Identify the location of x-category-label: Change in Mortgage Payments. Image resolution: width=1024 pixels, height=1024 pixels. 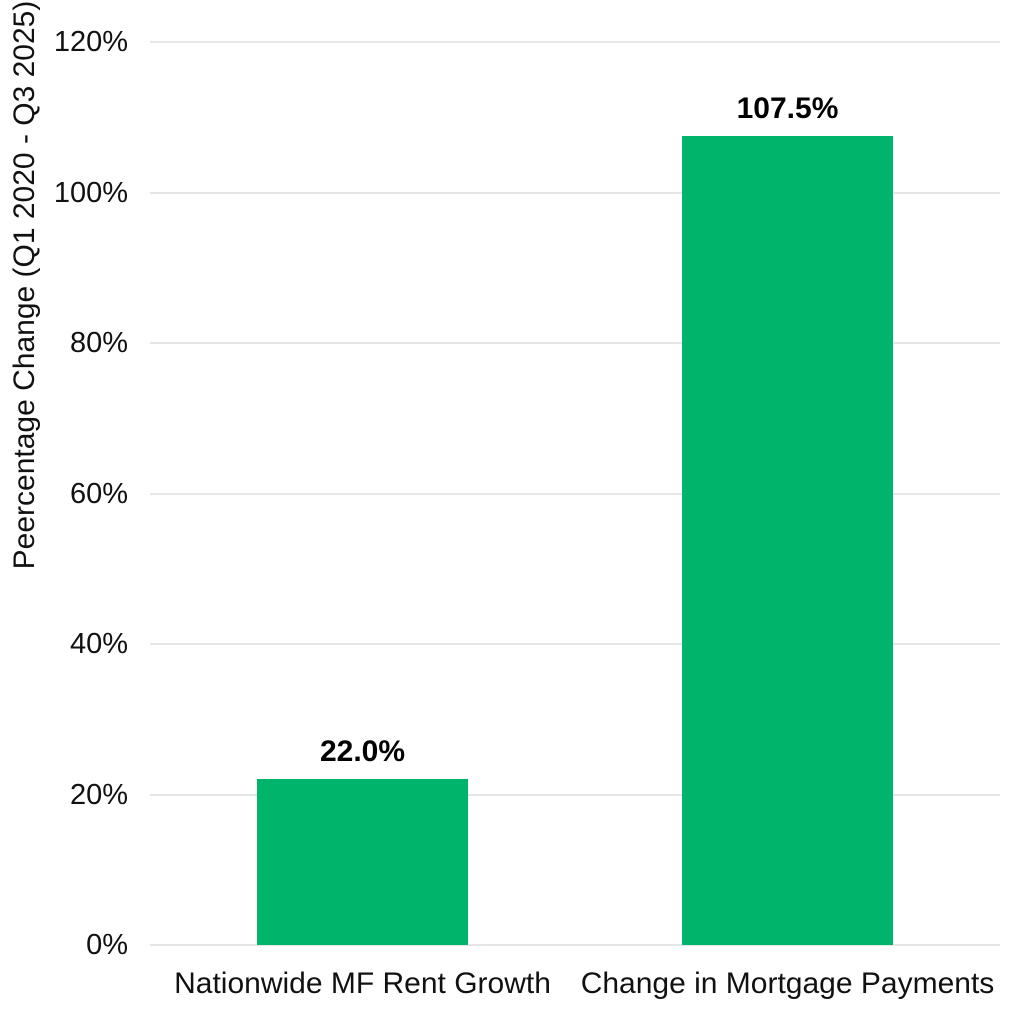
(787, 983).